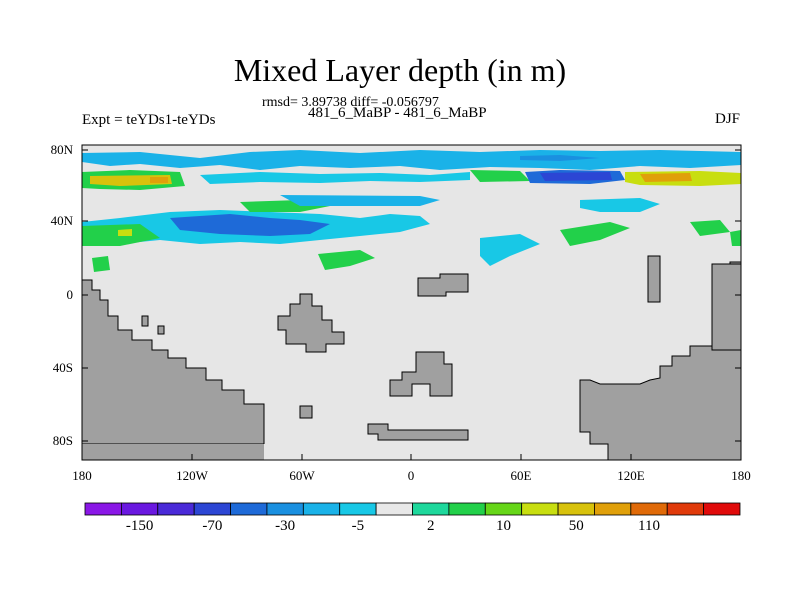  I want to click on x-tick-0: 0, so click(411, 475).